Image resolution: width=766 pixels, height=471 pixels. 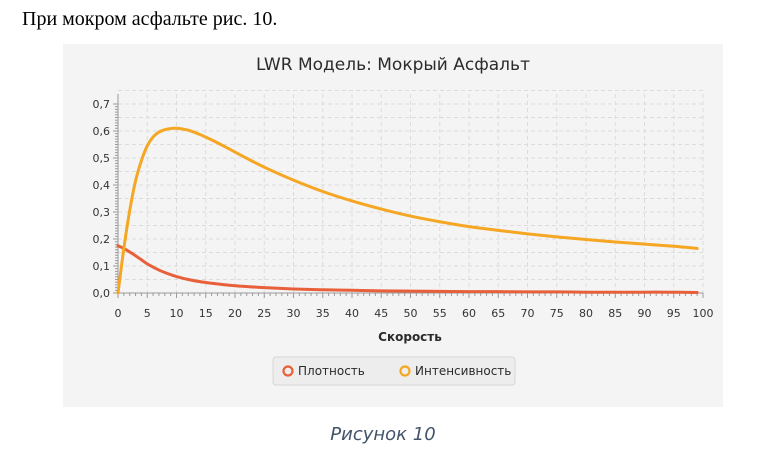 I want to click on legend-box, so click(x=394, y=371).